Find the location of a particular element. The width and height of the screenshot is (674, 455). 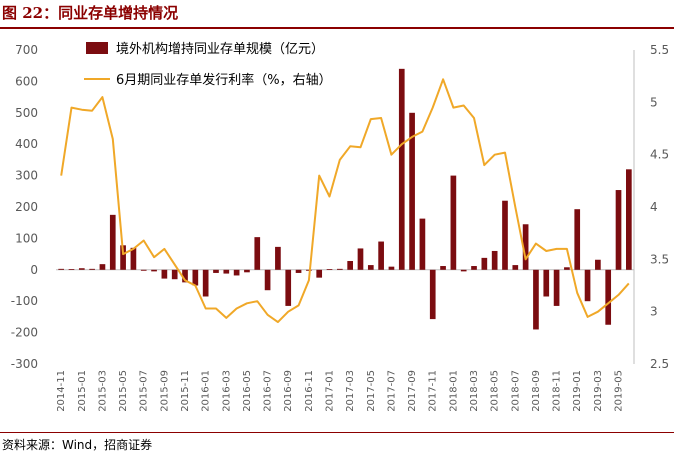

right-tick-label: 3 is located at coordinates (654, 312).